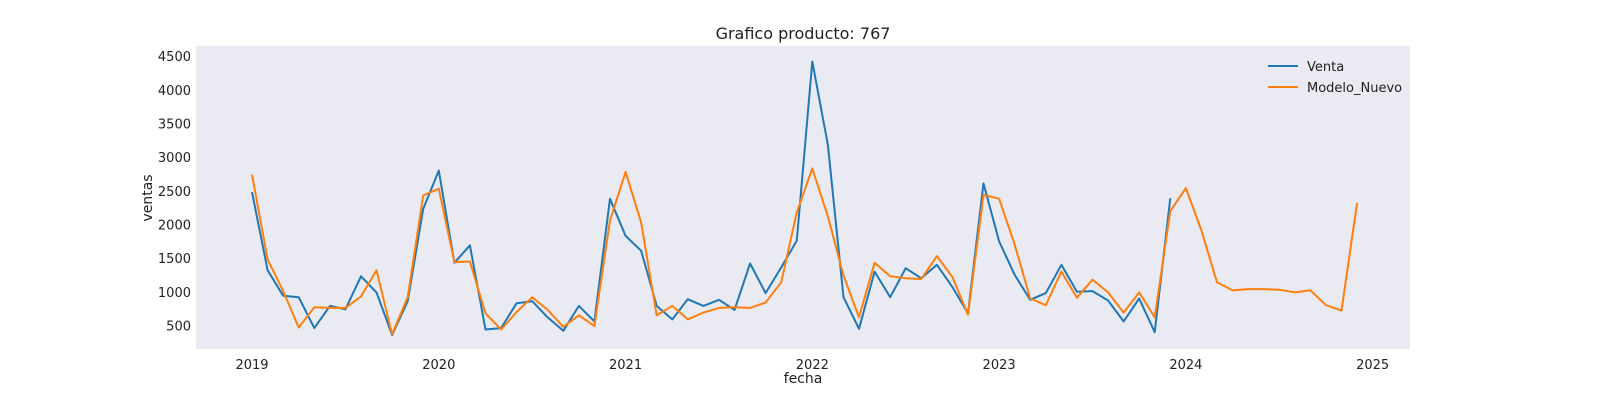  Describe the element at coordinates (438, 365) in the screenshot. I see `x-tick-label: 2020` at that location.